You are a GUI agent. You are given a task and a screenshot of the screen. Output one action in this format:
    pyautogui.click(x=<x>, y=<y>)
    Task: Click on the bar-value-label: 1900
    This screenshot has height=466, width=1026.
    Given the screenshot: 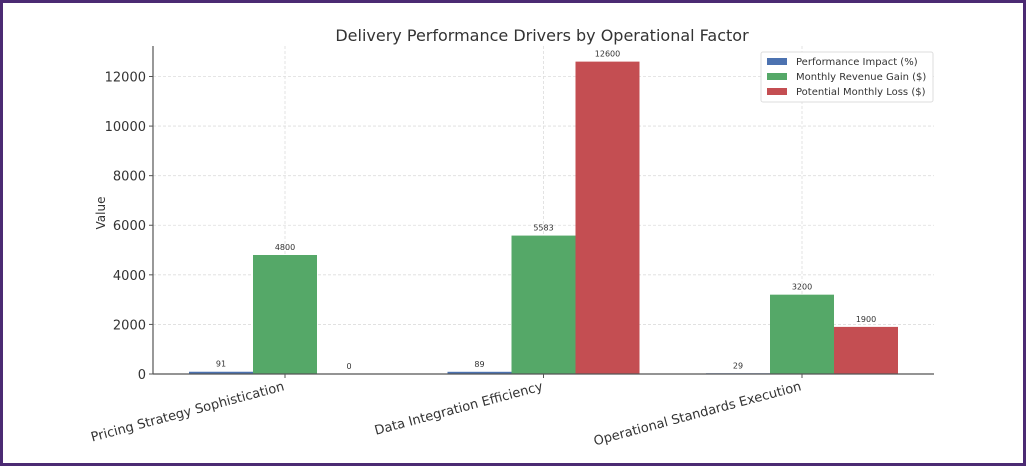 What is the action you would take?
    pyautogui.click(x=866, y=319)
    